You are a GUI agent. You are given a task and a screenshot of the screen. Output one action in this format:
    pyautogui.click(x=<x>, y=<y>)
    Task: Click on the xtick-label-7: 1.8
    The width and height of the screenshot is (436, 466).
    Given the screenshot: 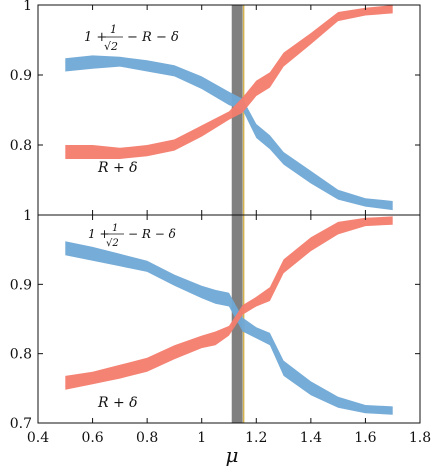 What is the action you would take?
    pyautogui.click(x=420, y=438)
    